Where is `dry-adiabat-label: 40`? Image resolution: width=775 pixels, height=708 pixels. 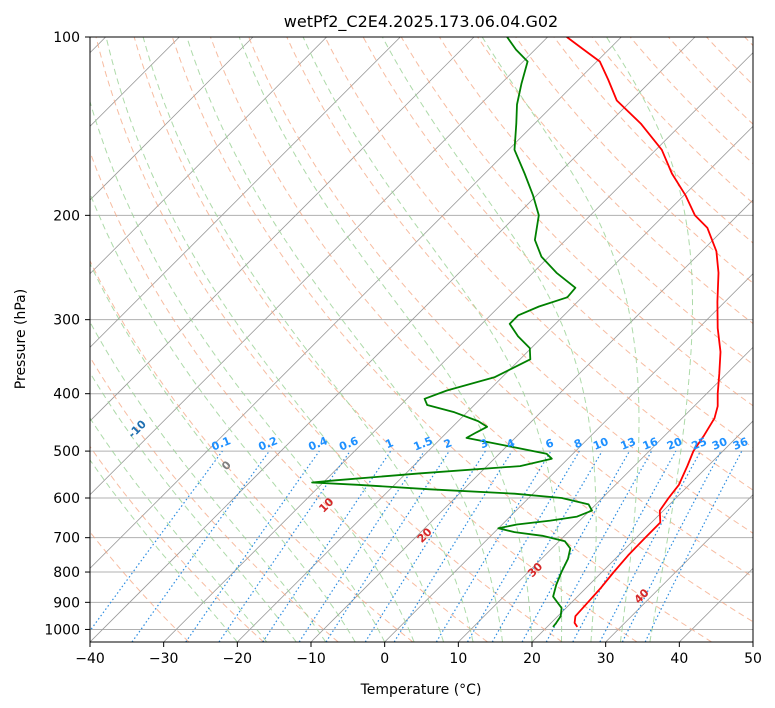 dry-adiabat-label: 40 is located at coordinates (642, 596).